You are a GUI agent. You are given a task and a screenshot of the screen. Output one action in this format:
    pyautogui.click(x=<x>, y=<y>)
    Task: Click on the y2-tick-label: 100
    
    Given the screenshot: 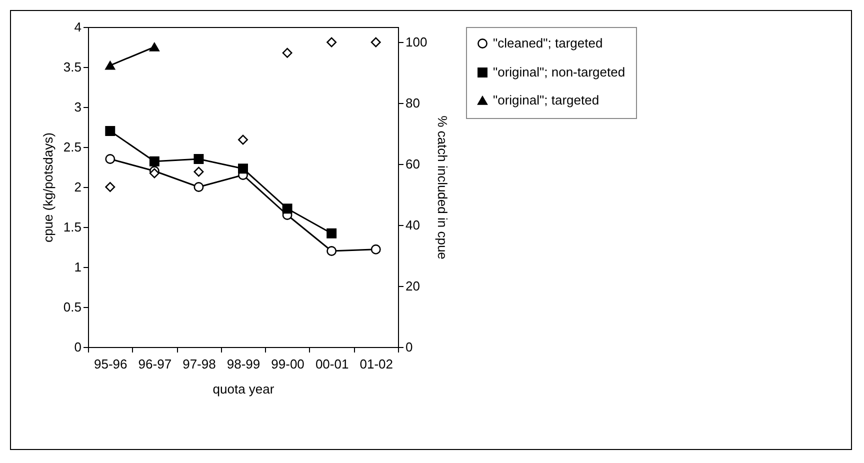 What is the action you would take?
    pyautogui.click(x=417, y=42)
    